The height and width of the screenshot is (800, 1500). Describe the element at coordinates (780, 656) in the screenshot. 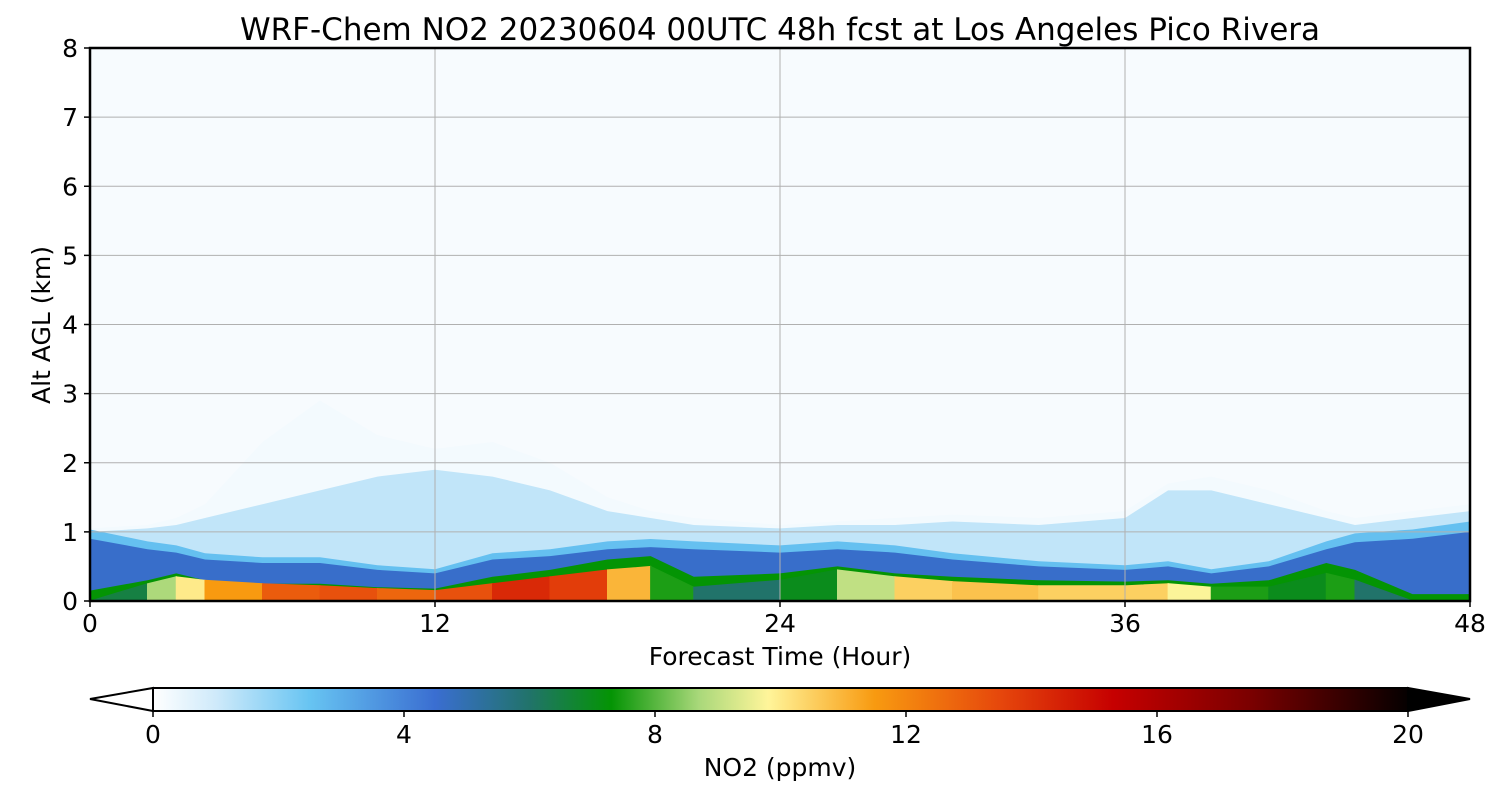

I see `x-axis-label: Forecast Time (Hour)` at that location.